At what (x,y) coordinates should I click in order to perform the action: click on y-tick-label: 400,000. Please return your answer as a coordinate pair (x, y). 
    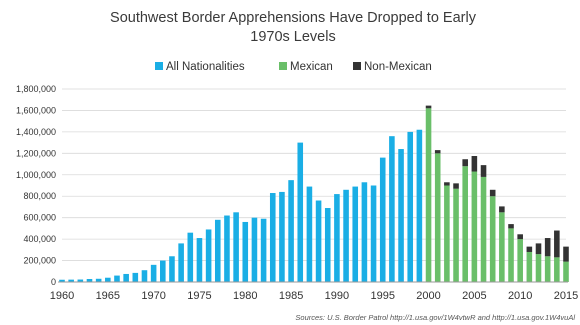
    Looking at the image, I should click on (39, 239).